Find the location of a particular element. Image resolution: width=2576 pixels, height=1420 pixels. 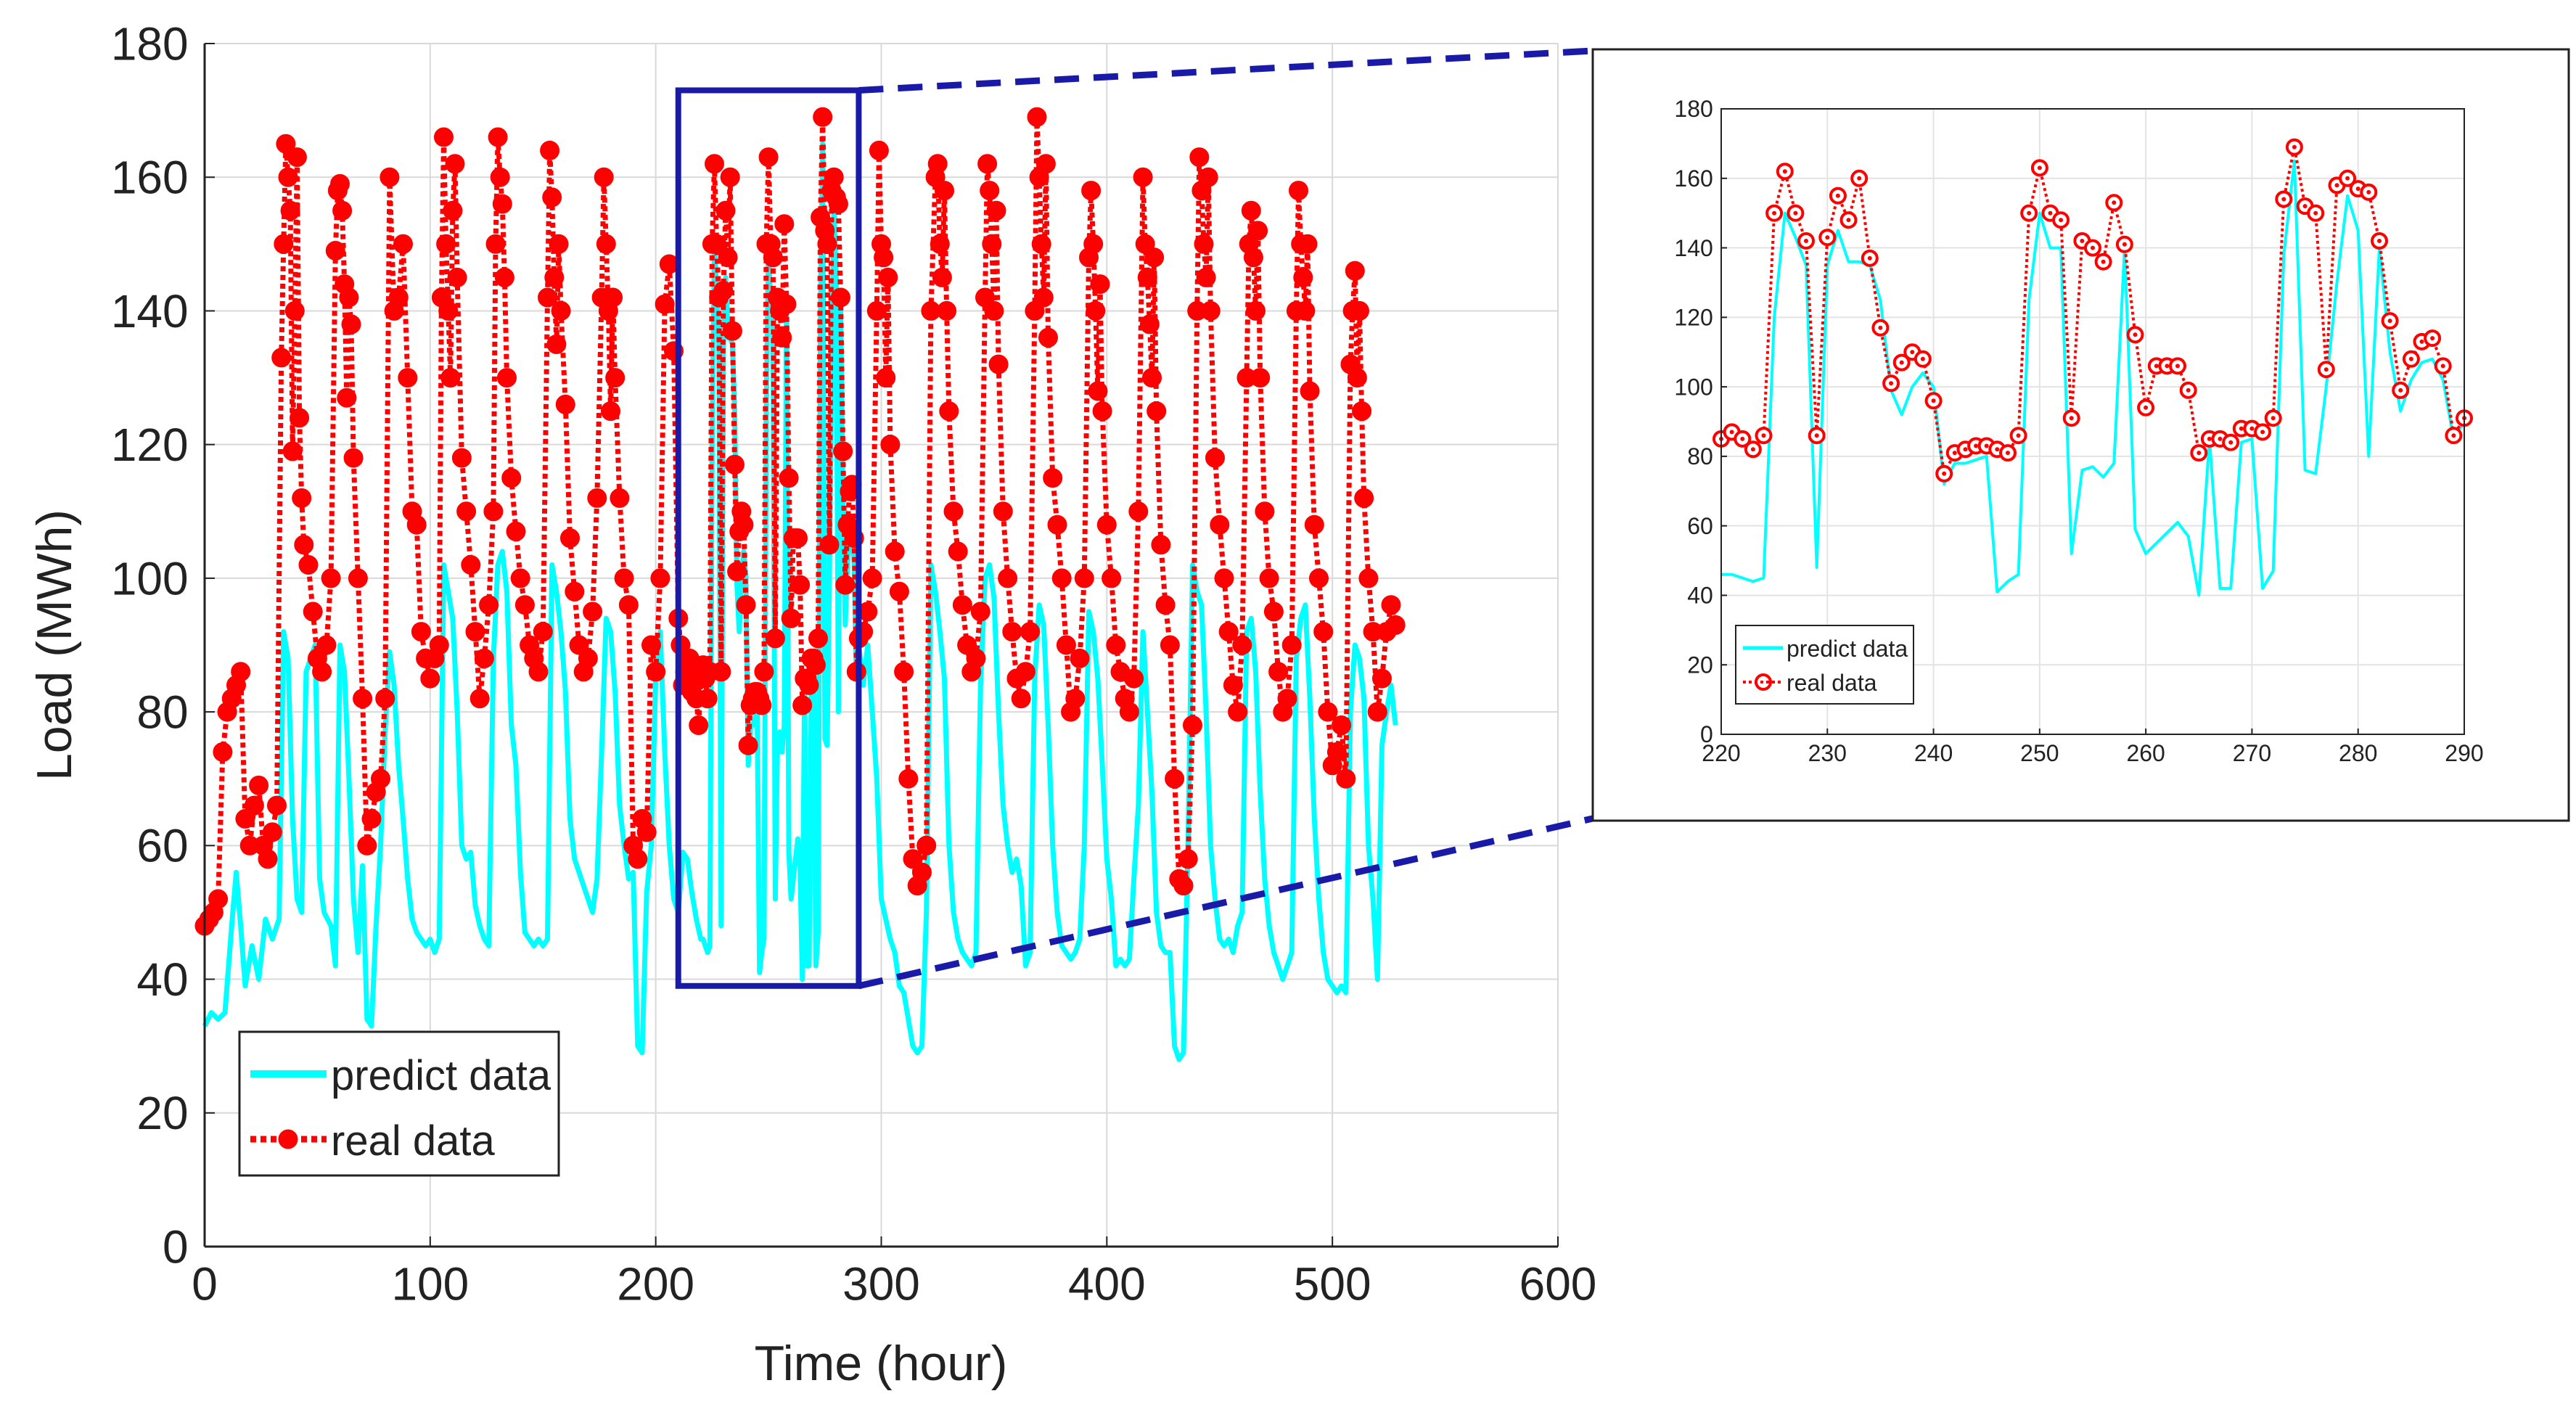

main-legend-real-label: real data is located at coordinates (413, 1141).